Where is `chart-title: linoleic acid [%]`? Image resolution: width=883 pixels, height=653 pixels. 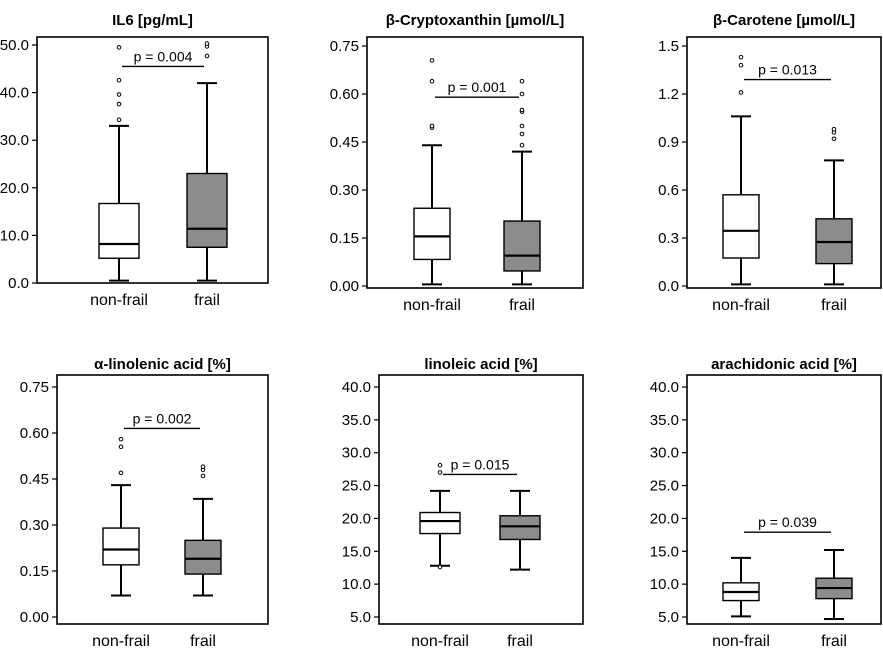 chart-title: linoleic acid [%] is located at coordinates (480, 364).